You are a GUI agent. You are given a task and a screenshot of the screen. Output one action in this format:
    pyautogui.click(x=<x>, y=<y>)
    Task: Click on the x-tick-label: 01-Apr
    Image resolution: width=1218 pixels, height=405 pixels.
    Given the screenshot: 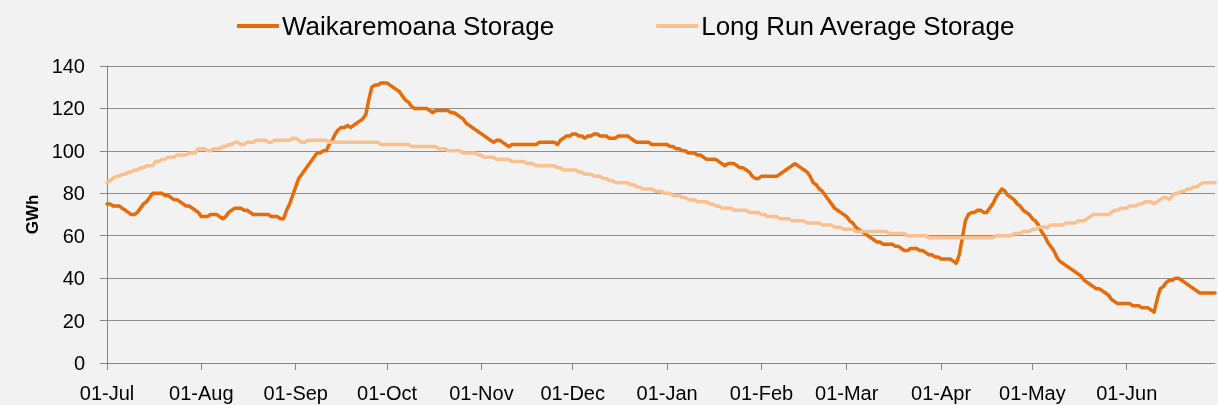 What is the action you would take?
    pyautogui.click(x=941, y=393)
    